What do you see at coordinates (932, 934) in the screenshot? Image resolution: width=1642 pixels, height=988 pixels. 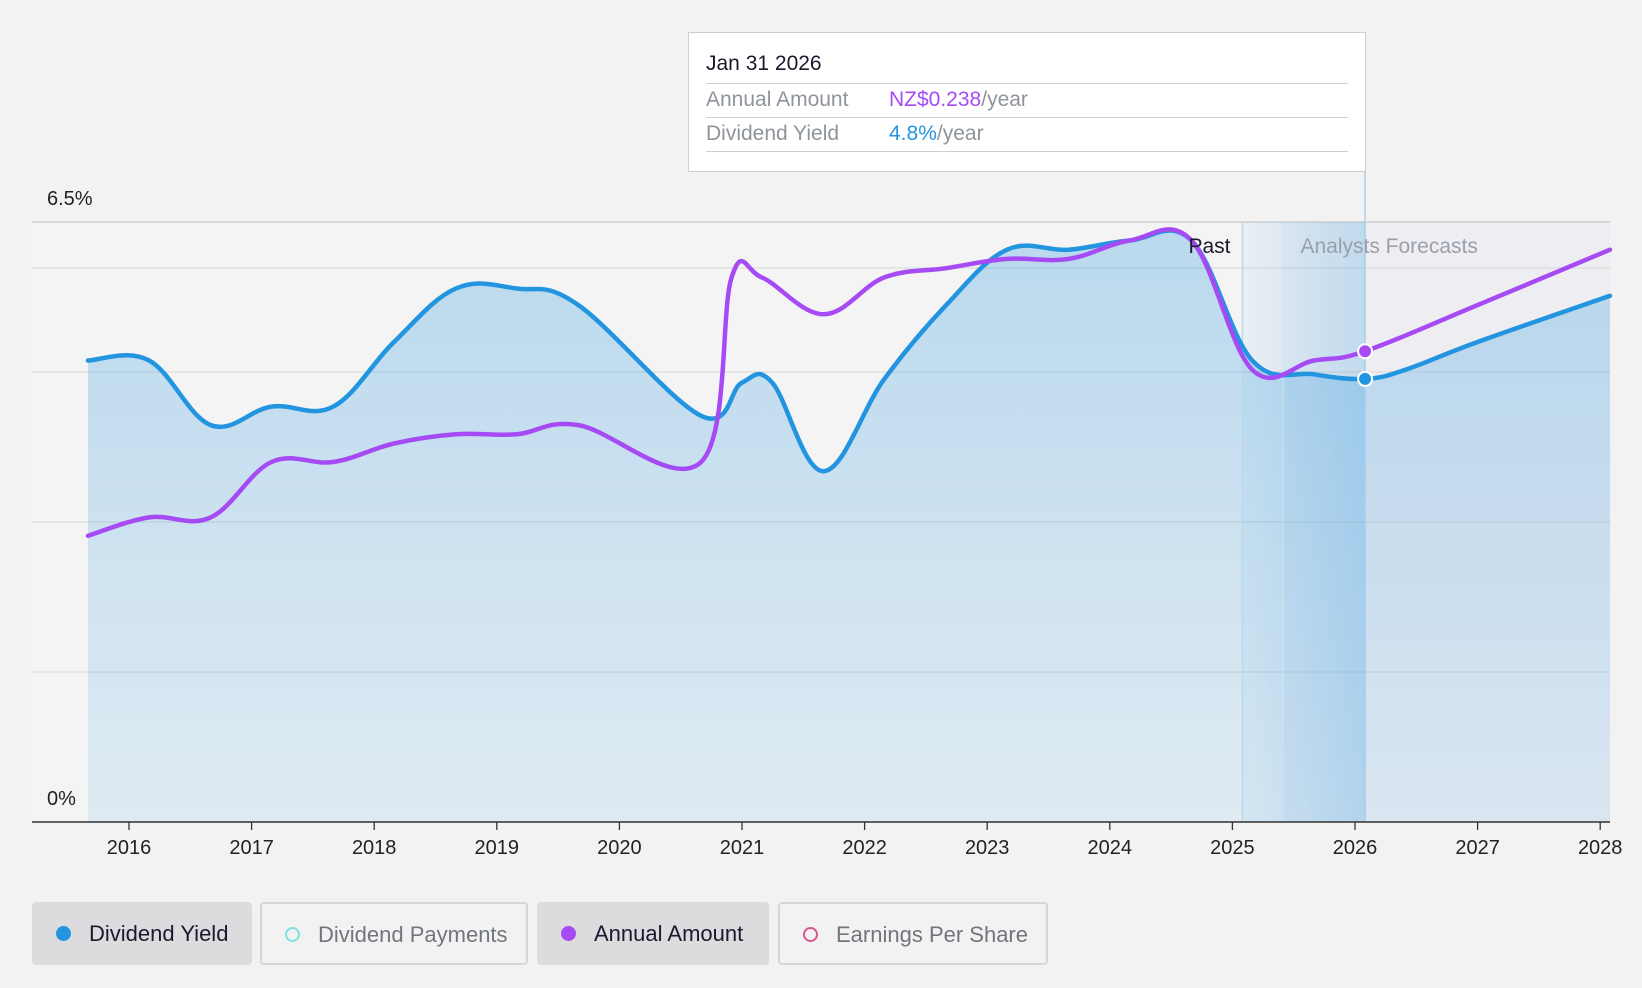 I see `legend-label: Earnings Per Share` at bounding box center [932, 934].